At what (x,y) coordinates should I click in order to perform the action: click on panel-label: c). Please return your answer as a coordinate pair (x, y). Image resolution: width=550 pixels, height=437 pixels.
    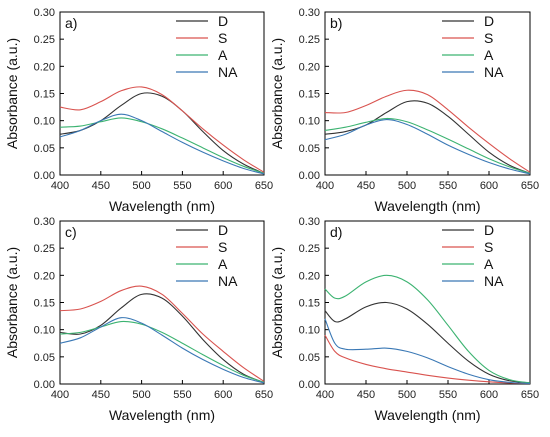
    Looking at the image, I should click on (71, 232).